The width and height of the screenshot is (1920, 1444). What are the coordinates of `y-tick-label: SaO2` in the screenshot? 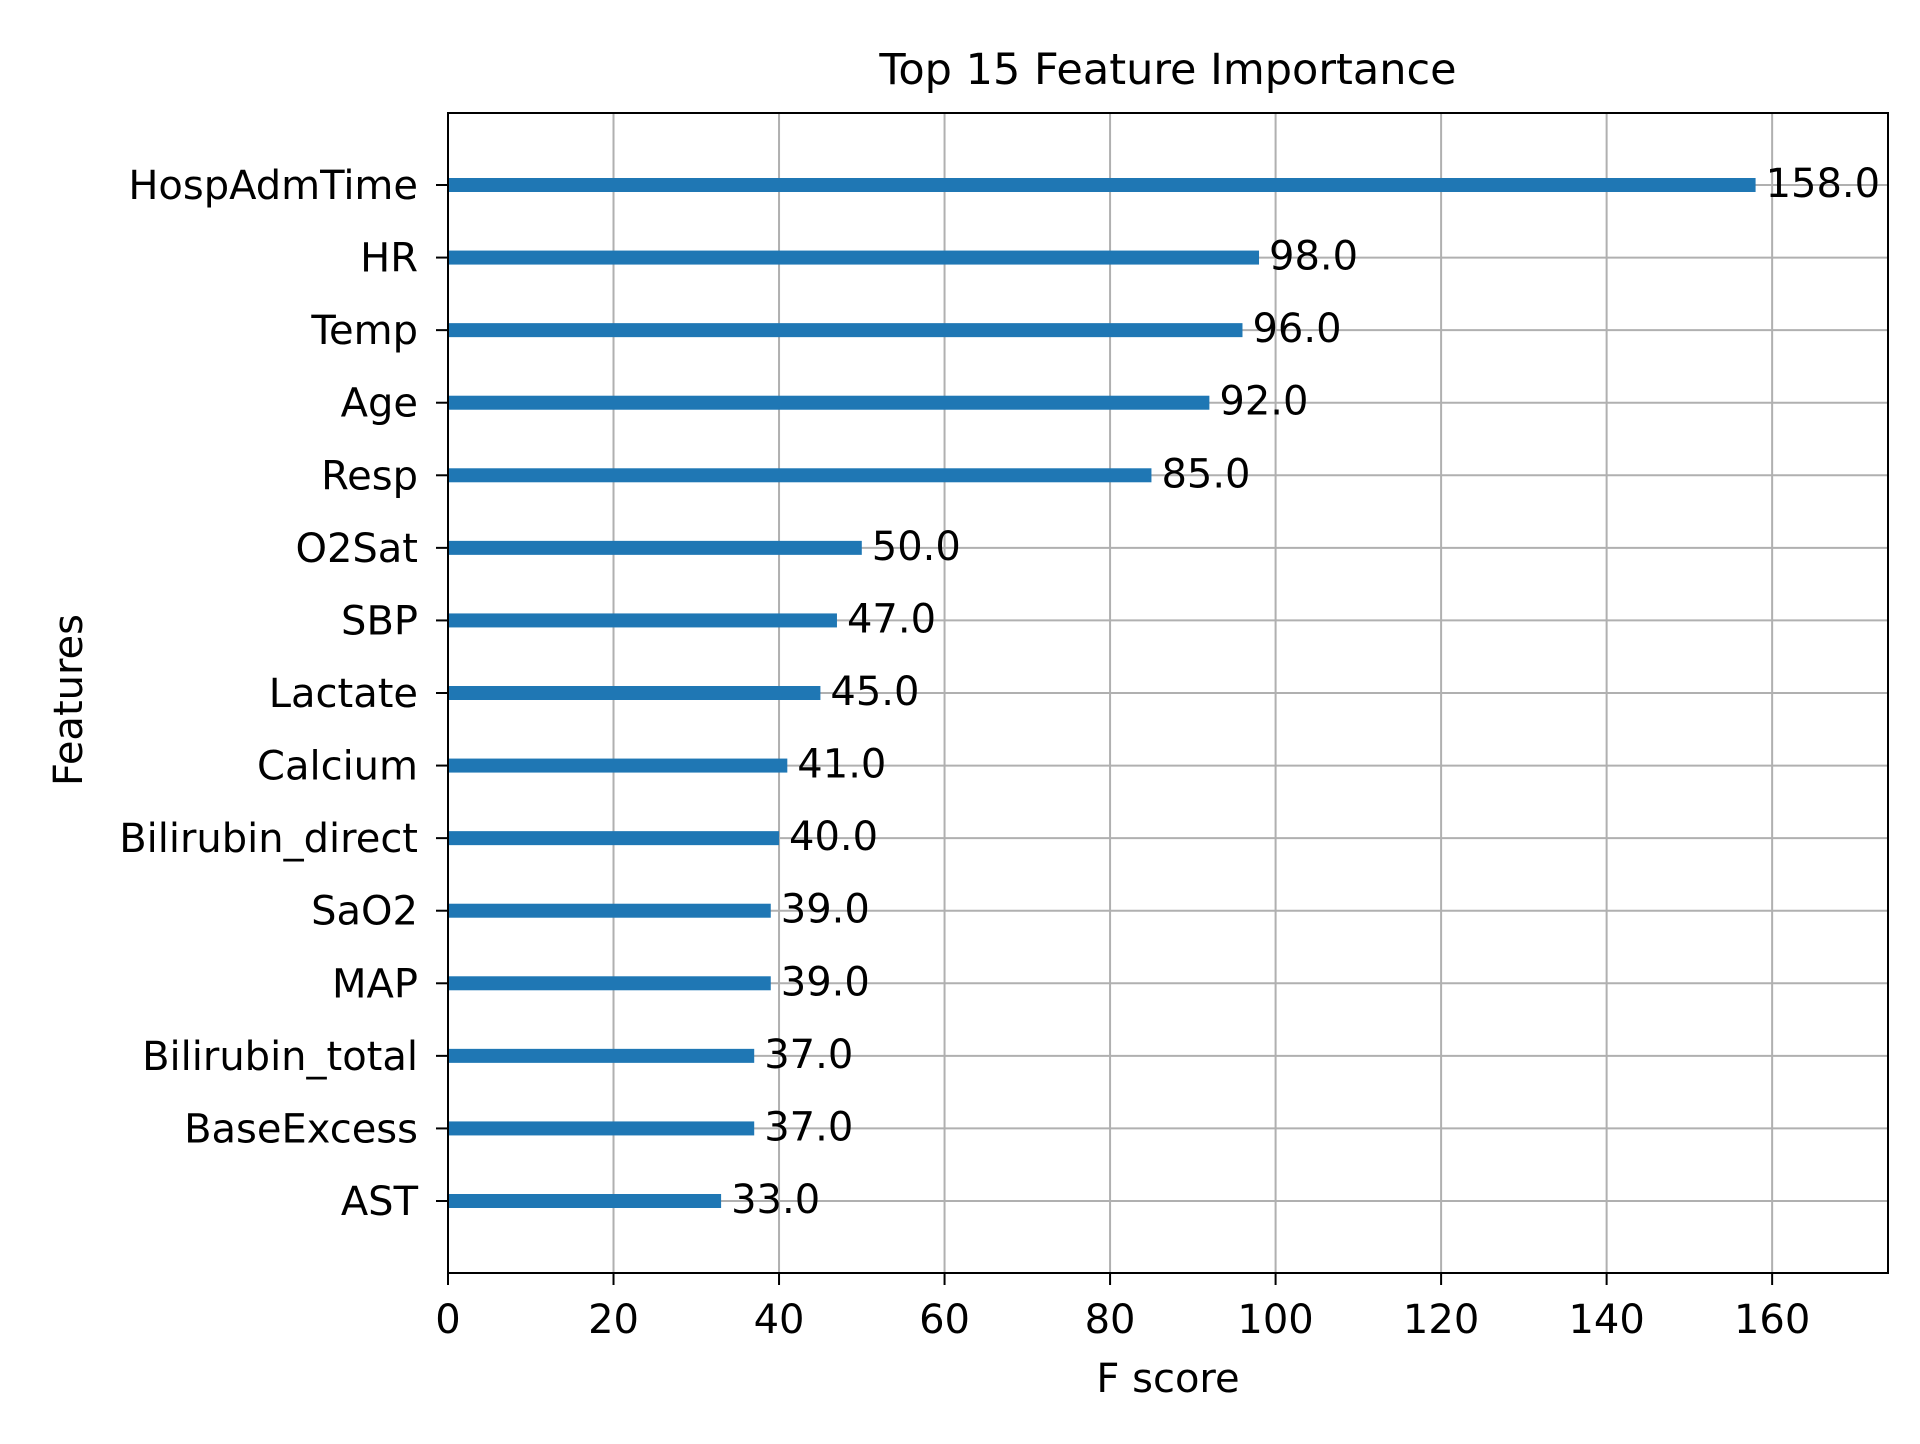 It's located at (364, 912).